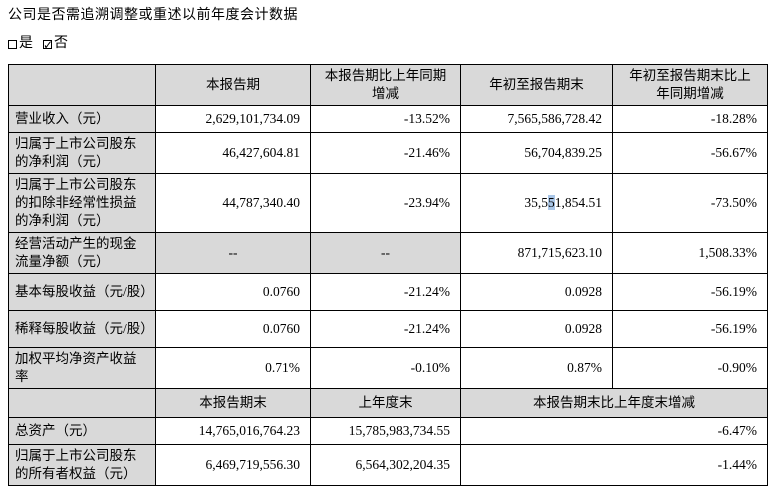 The width and height of the screenshot is (775, 486). Describe the element at coordinates (536, 253) in the screenshot. I see `cell-ytd: 871,715,623.10` at that location.